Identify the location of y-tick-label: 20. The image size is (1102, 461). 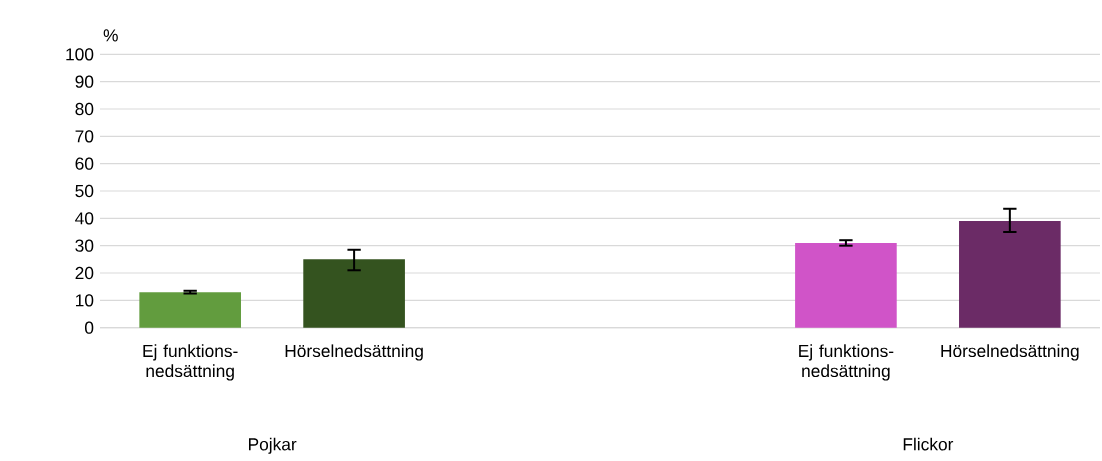
(84, 273).